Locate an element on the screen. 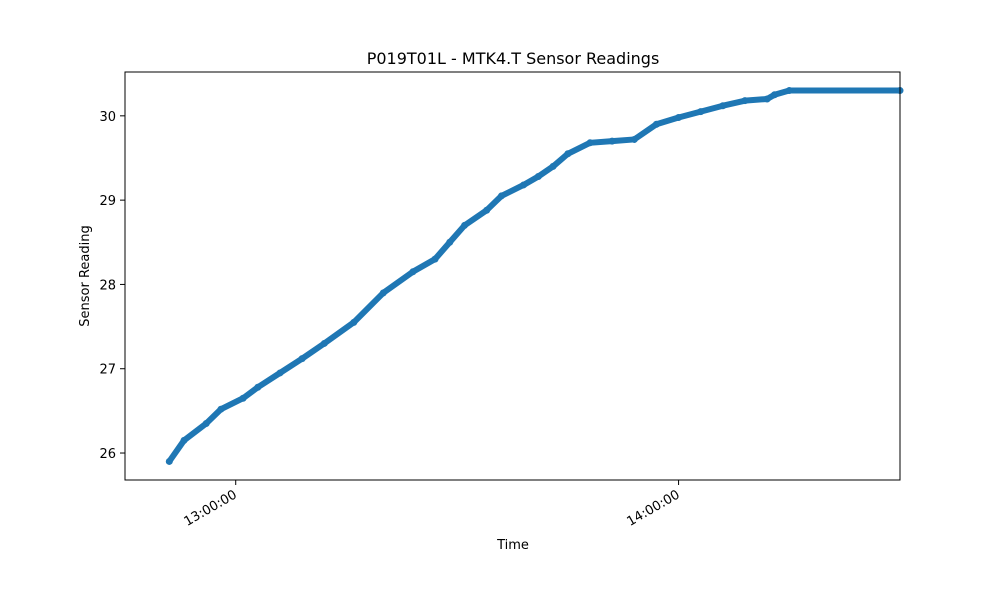 The image size is (1000, 600). y-tick-label: 27 is located at coordinates (107, 370).